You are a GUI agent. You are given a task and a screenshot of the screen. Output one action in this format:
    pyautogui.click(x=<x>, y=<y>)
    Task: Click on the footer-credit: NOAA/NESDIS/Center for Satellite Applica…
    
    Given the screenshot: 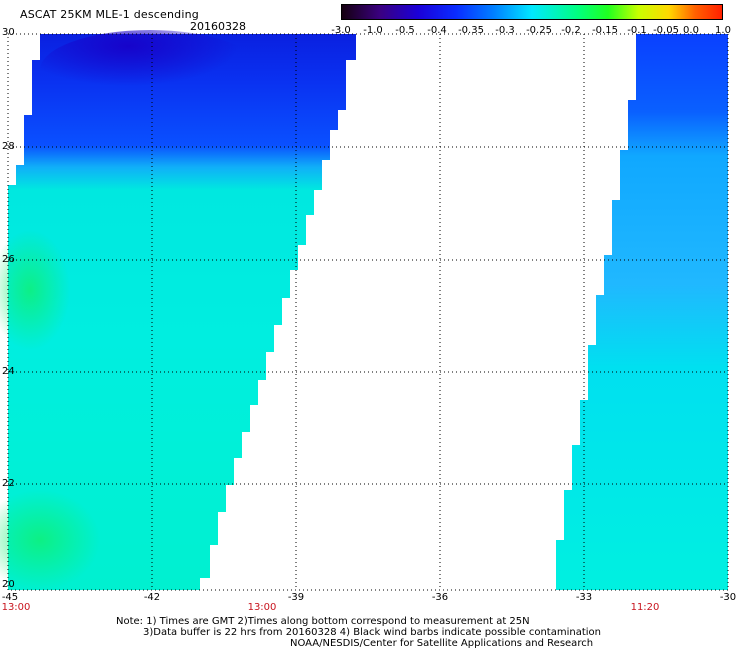 What is the action you would take?
    pyautogui.click(x=442, y=643)
    